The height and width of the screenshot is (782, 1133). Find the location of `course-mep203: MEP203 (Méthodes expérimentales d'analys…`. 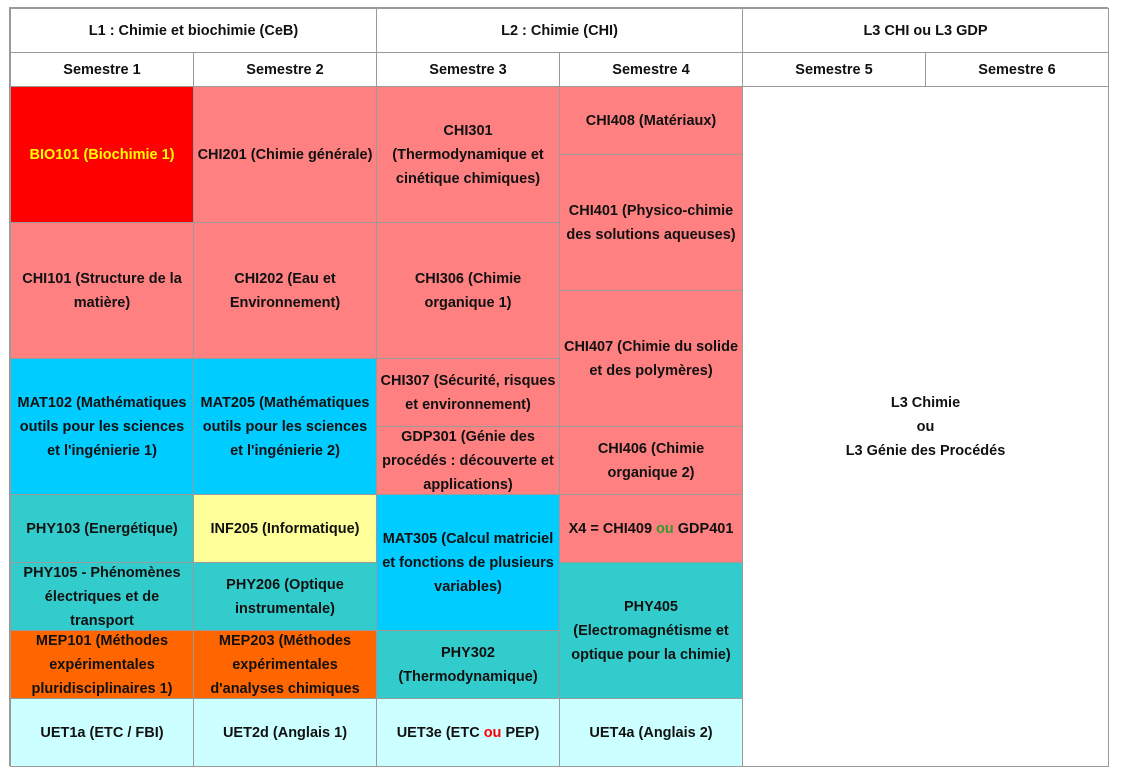

course-mep203: MEP203 (Méthodes expérimentales d'analys… is located at coordinates (285, 664).